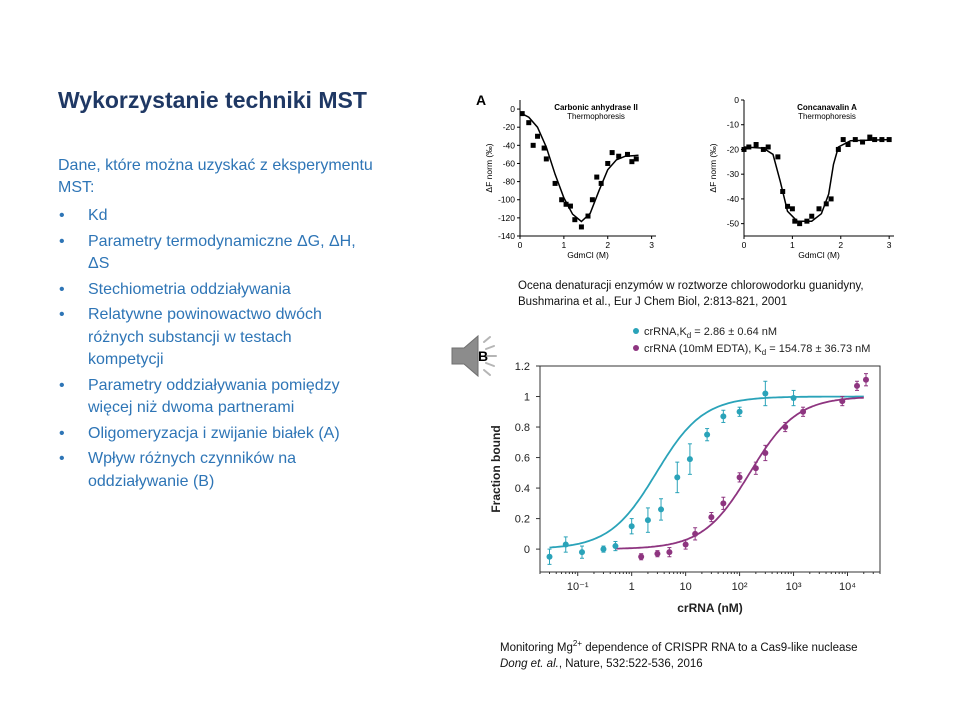 This screenshot has width=960, height=720. I want to click on carbonic-y-tick-label: 0, so click(512, 109).